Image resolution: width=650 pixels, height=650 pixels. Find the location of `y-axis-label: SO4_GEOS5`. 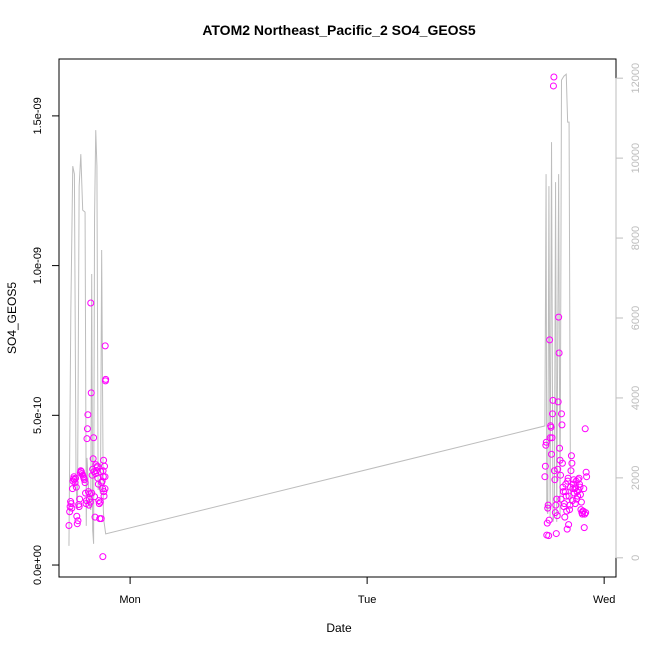

y-axis-label: SO4_GEOS5 is located at coordinates (12, 318).